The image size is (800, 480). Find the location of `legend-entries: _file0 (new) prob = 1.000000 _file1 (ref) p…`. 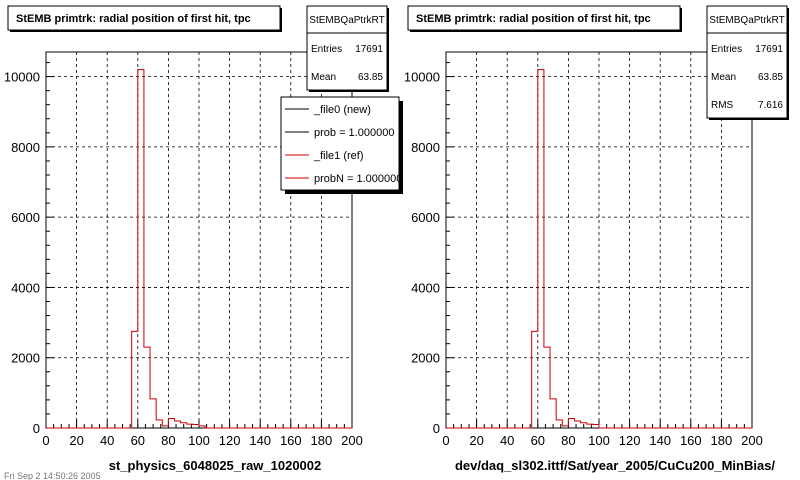

legend-entries: _file0 (new) prob = 1.000000 _file1 (ref) p… is located at coordinates (343, 144).